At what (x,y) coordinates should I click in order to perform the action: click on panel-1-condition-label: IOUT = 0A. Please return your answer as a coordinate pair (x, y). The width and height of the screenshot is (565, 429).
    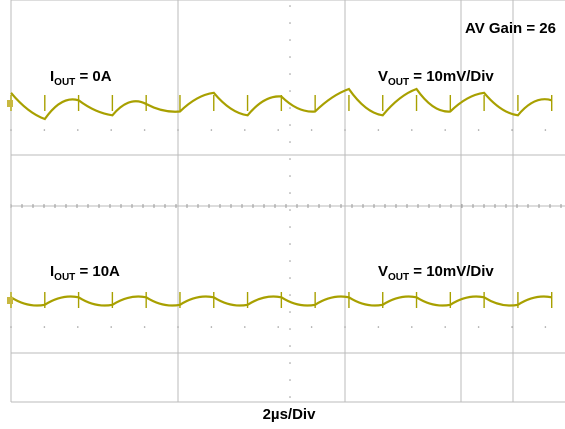
    Looking at the image, I should click on (81, 78).